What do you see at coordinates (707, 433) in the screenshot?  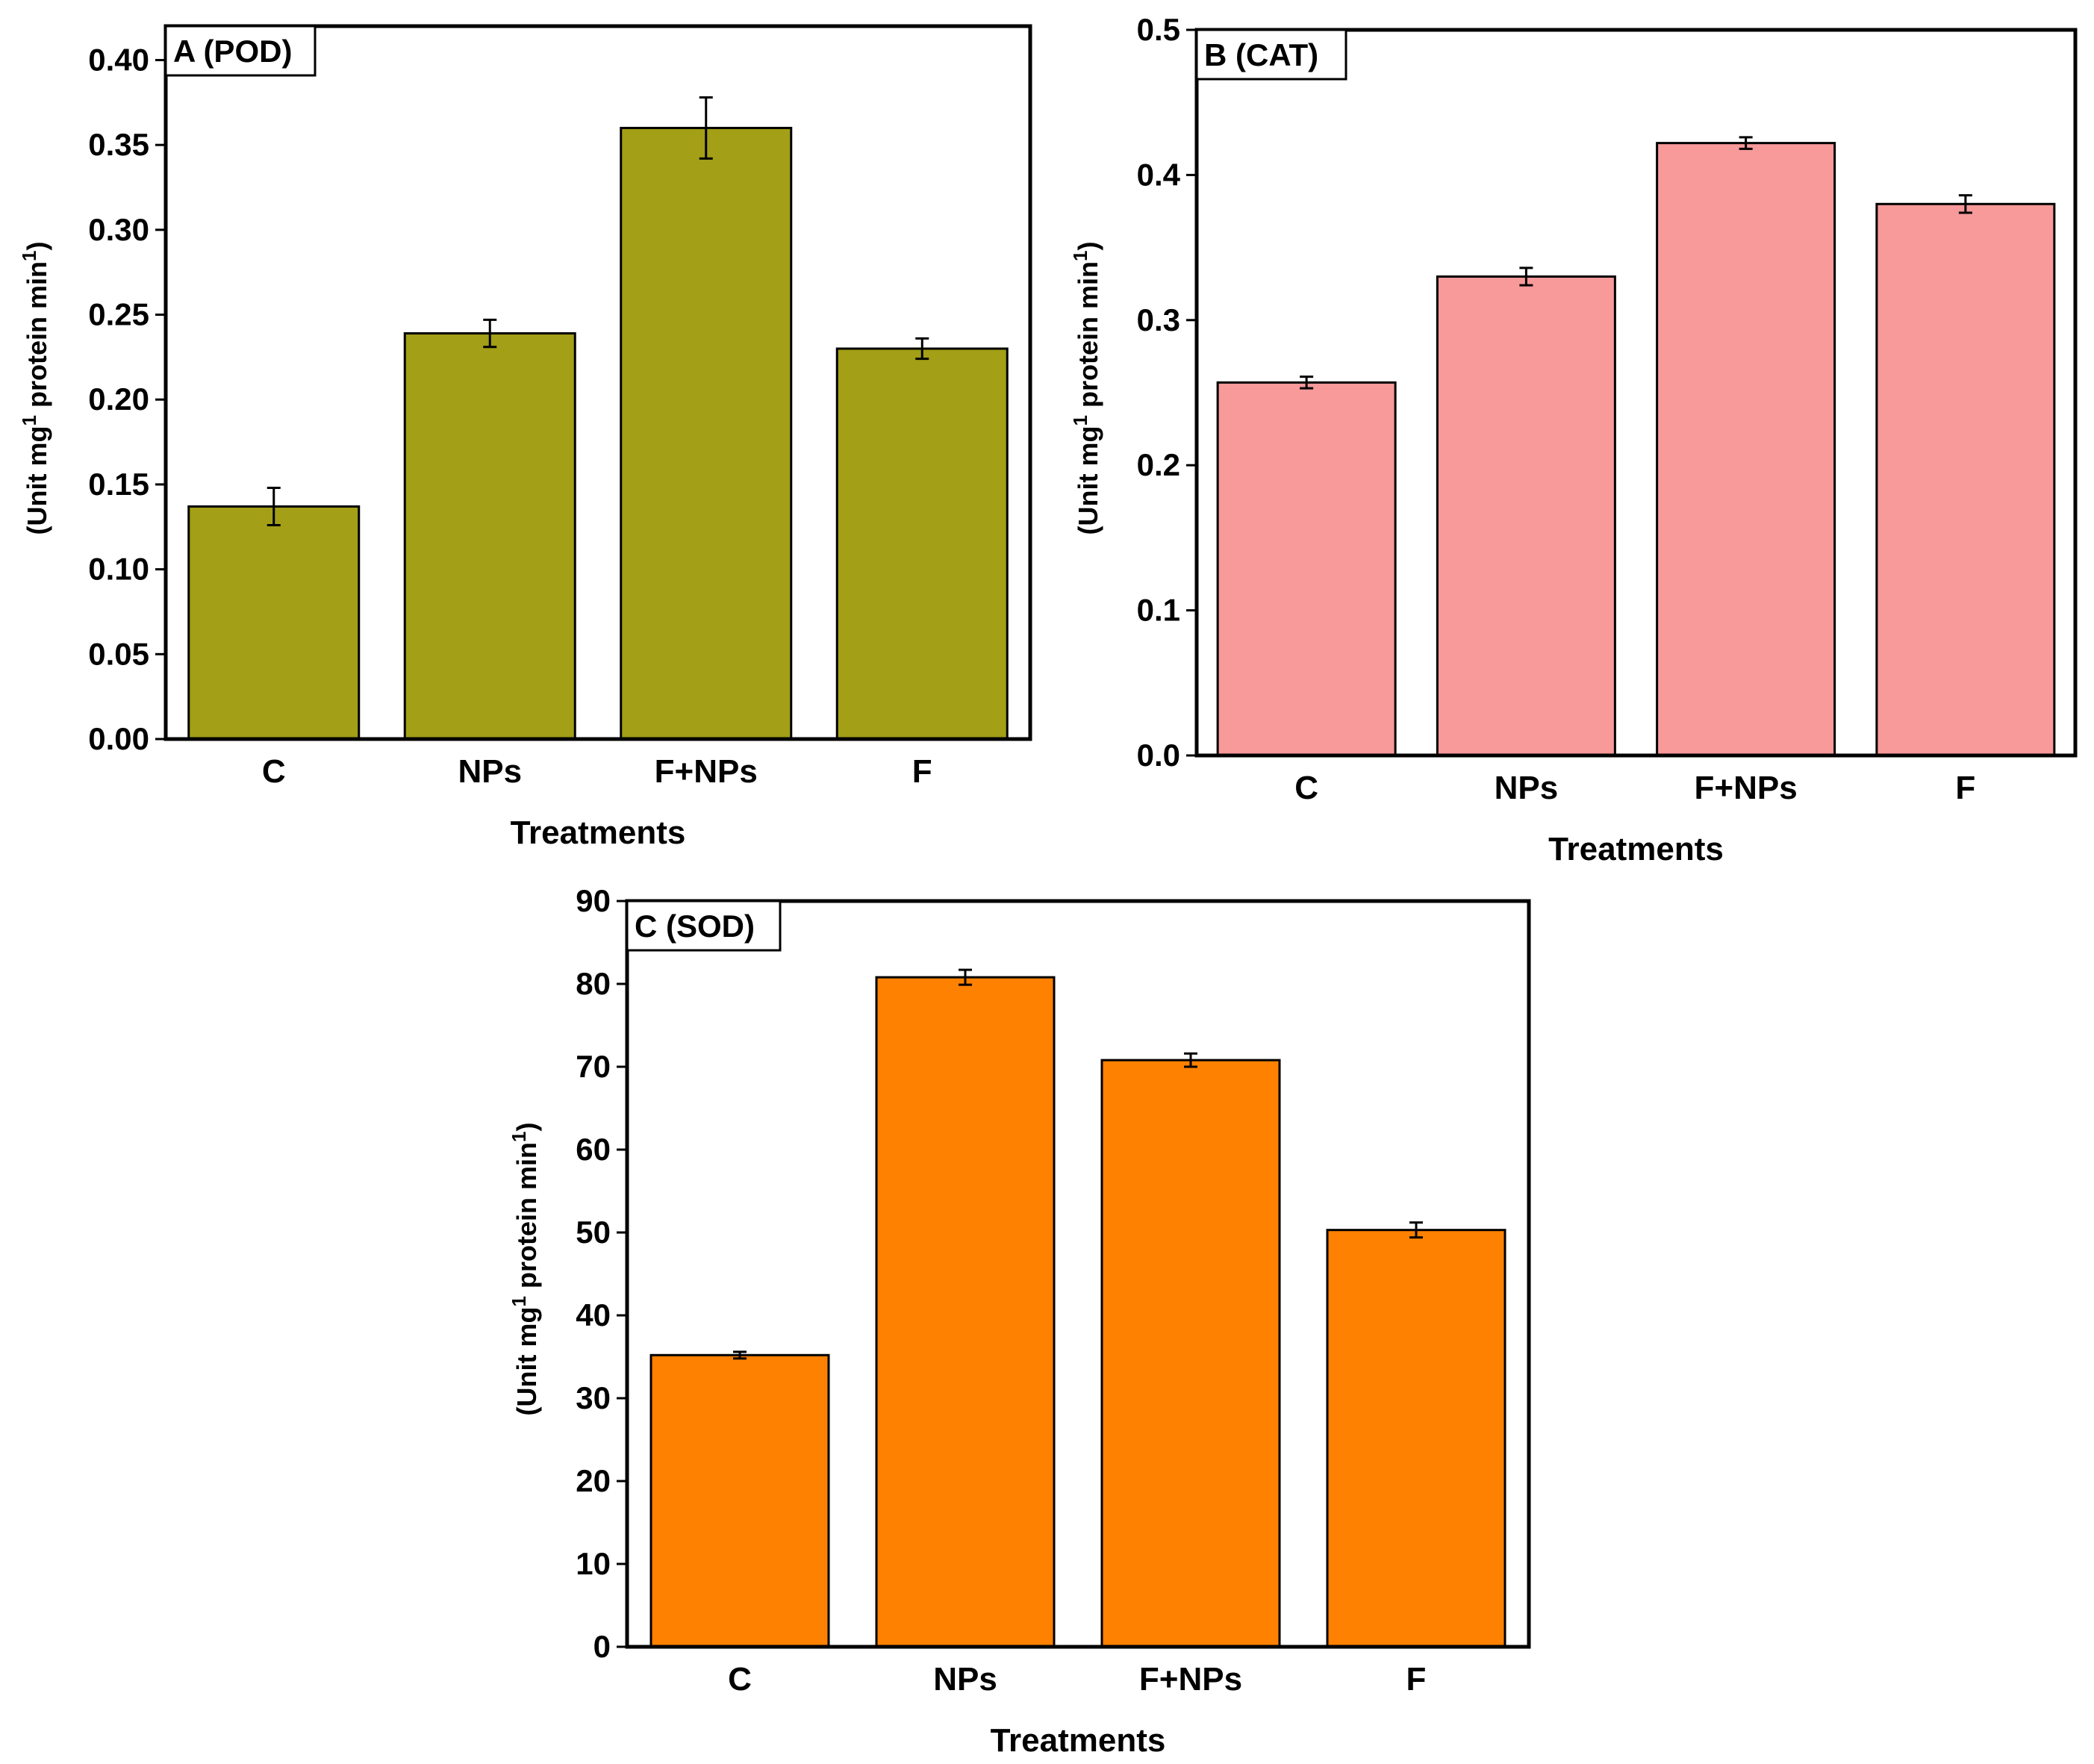 I see `panel-a-bar-f-plus-nps` at bounding box center [707, 433].